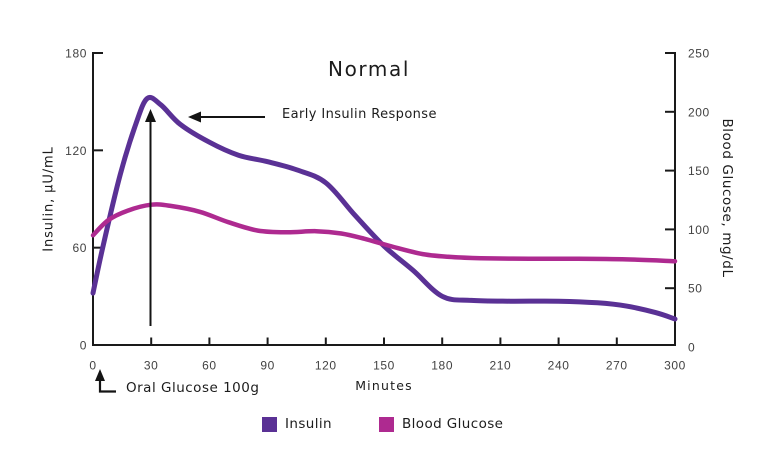  I want to click on x-tick-label: 210, so click(500, 366).